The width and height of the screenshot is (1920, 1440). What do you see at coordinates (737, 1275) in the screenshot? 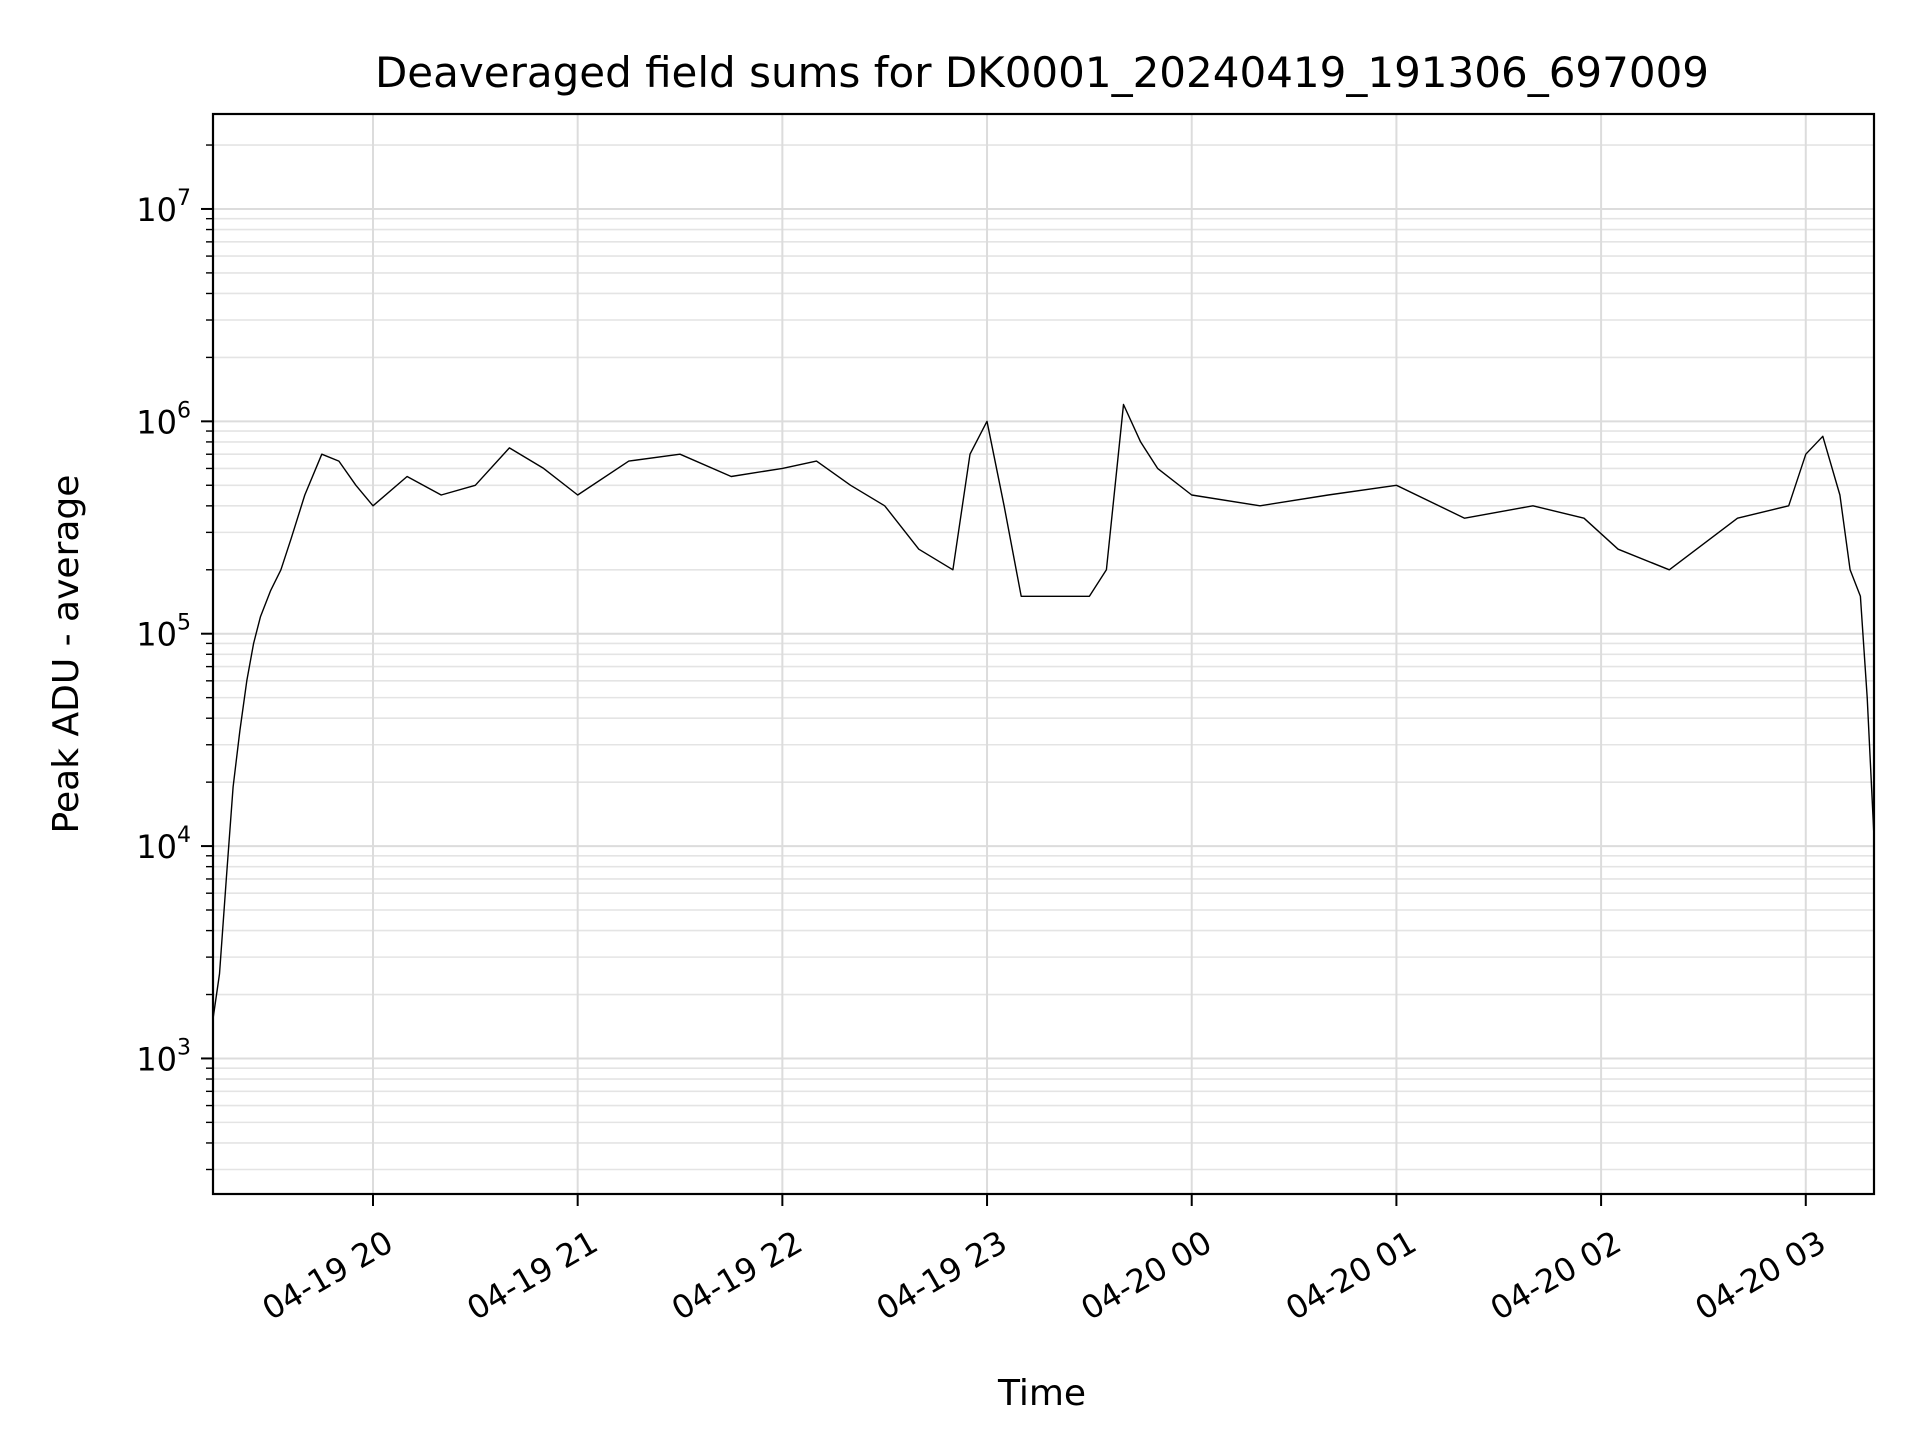
I see `x-tick-label: 04-19 22` at bounding box center [737, 1275].